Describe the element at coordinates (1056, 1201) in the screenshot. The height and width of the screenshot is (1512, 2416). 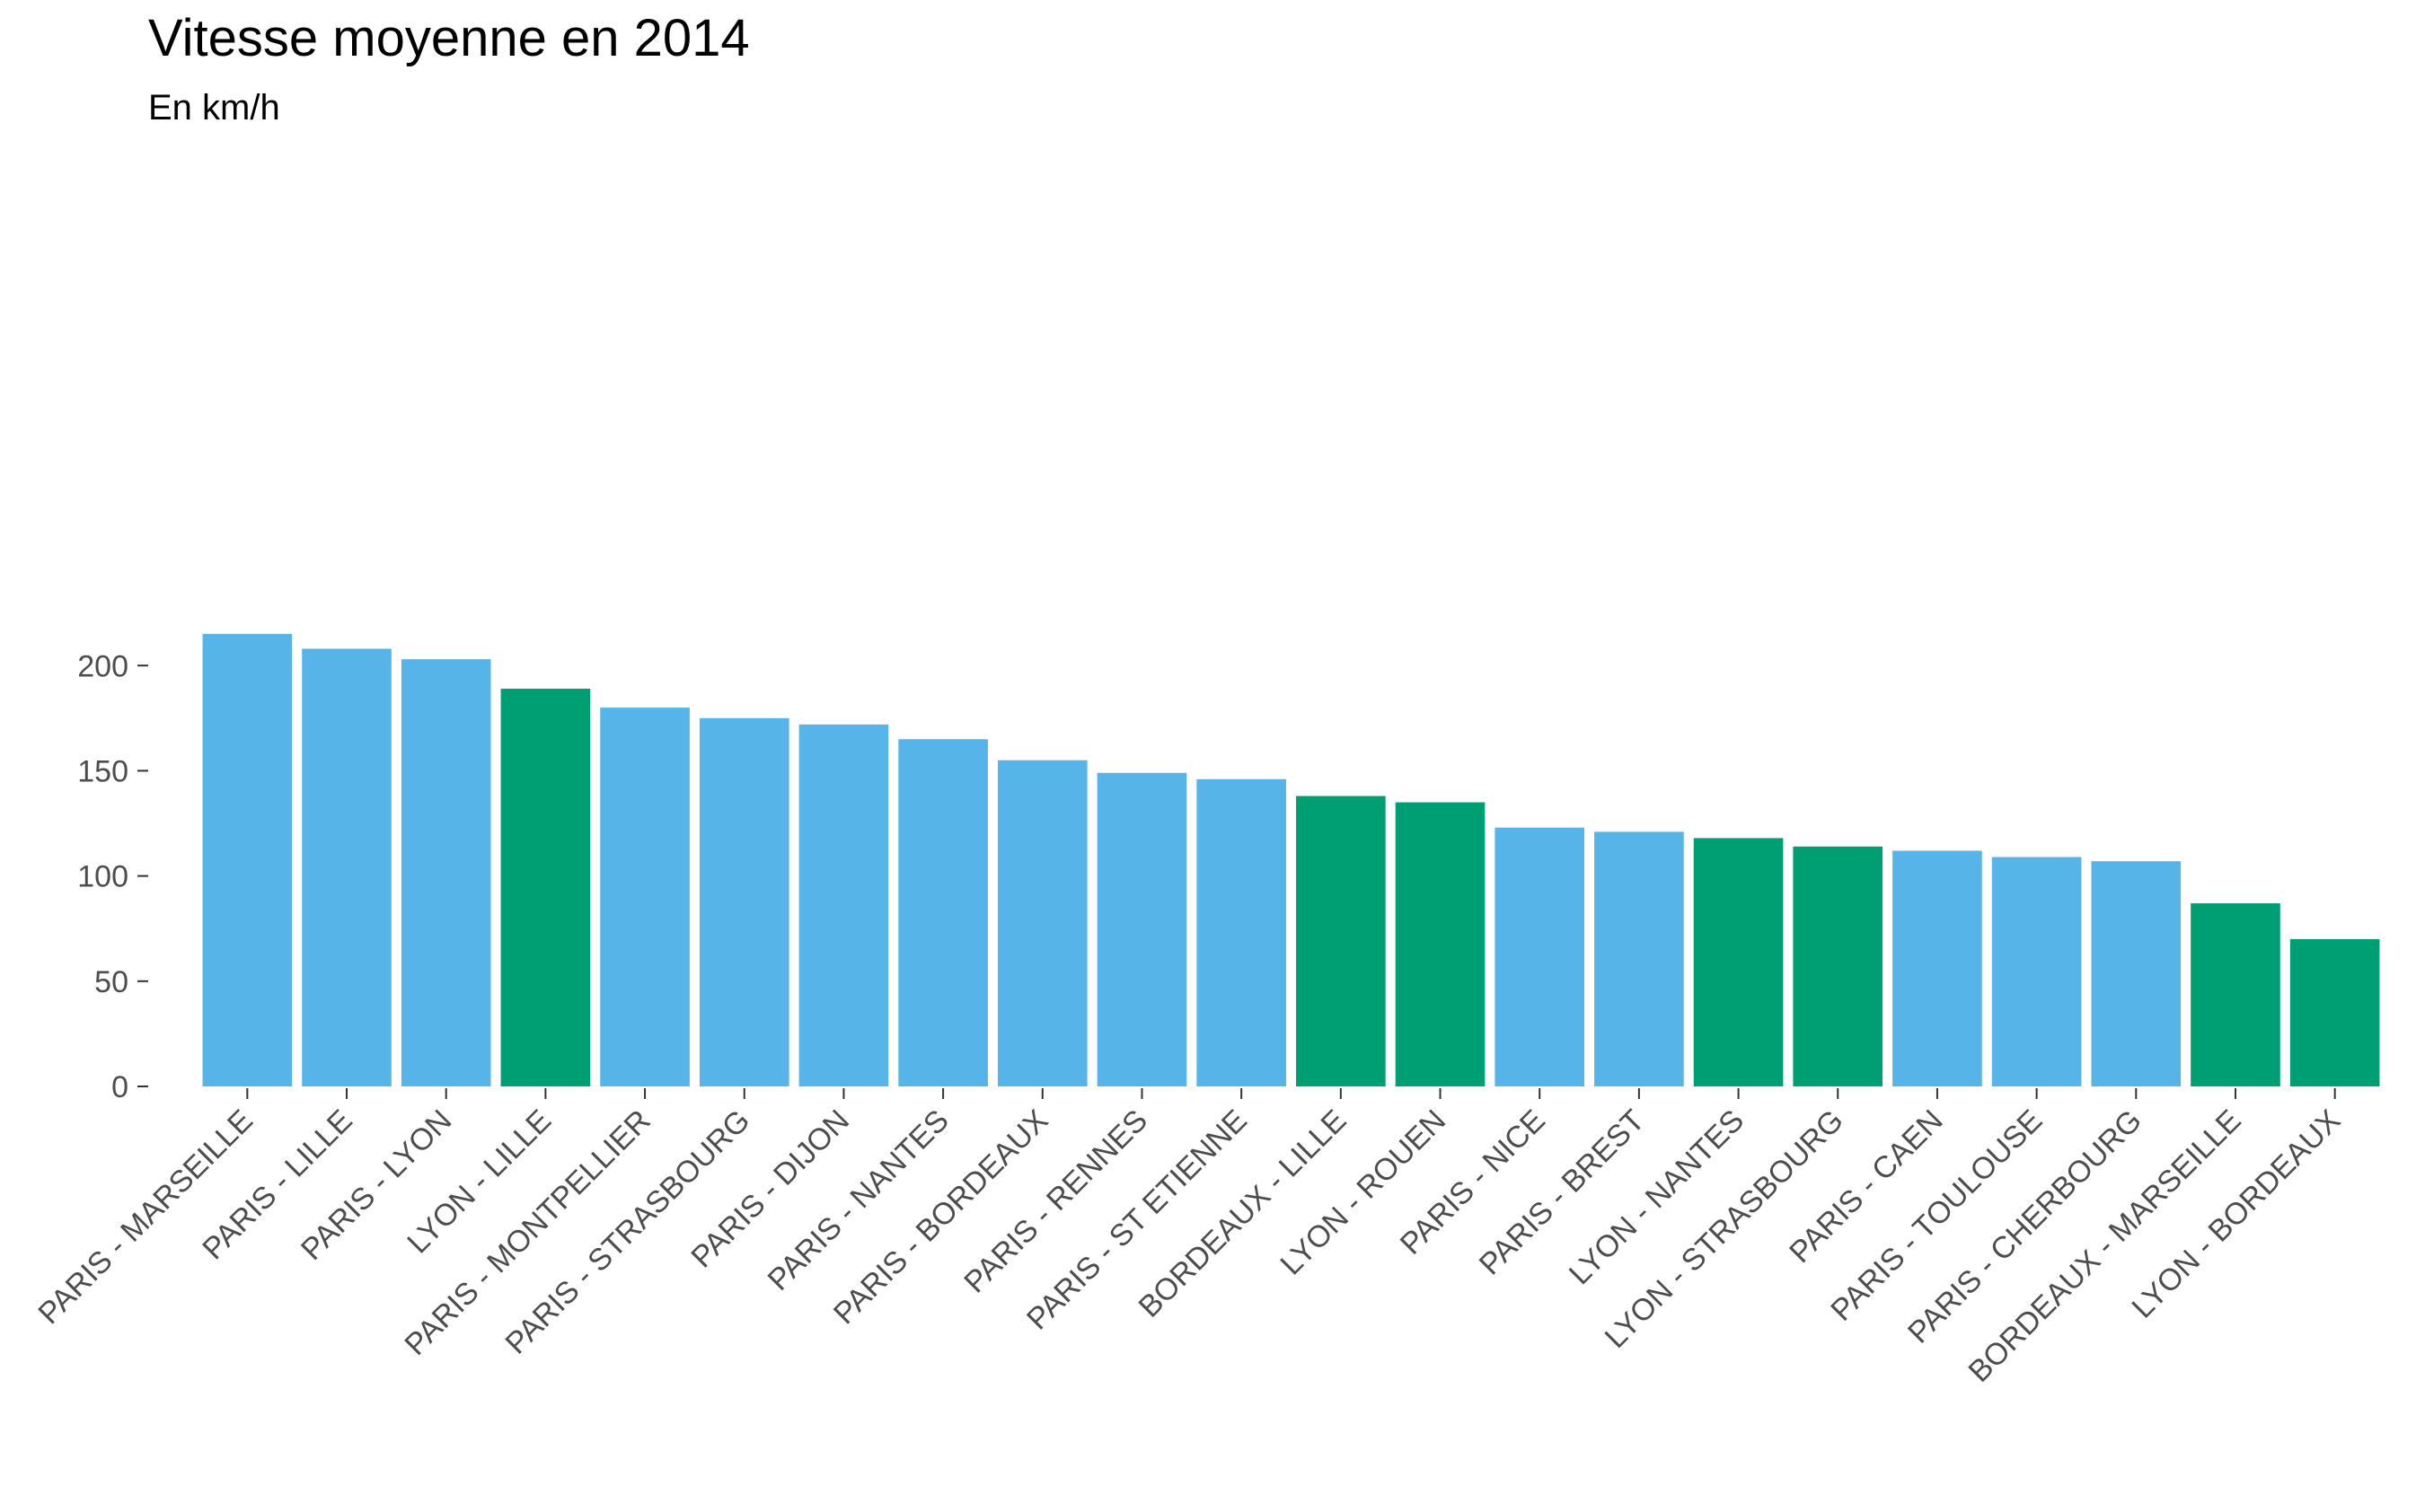
I see `x-tick-label: PARIS - RENNES` at that location.